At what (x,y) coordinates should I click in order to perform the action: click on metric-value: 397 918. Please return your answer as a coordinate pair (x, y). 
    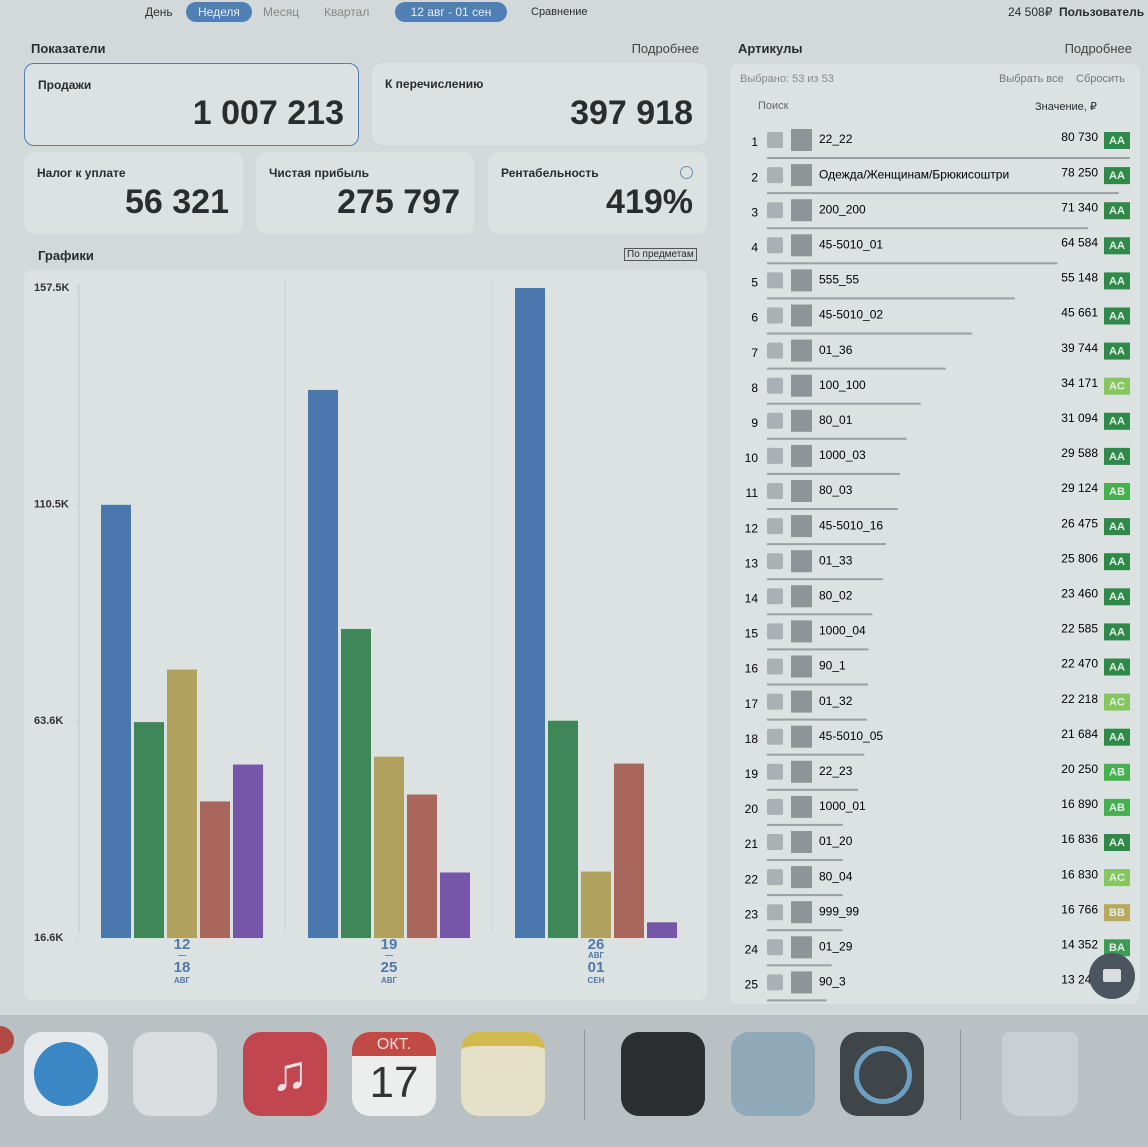
    Looking at the image, I should click on (631, 113).